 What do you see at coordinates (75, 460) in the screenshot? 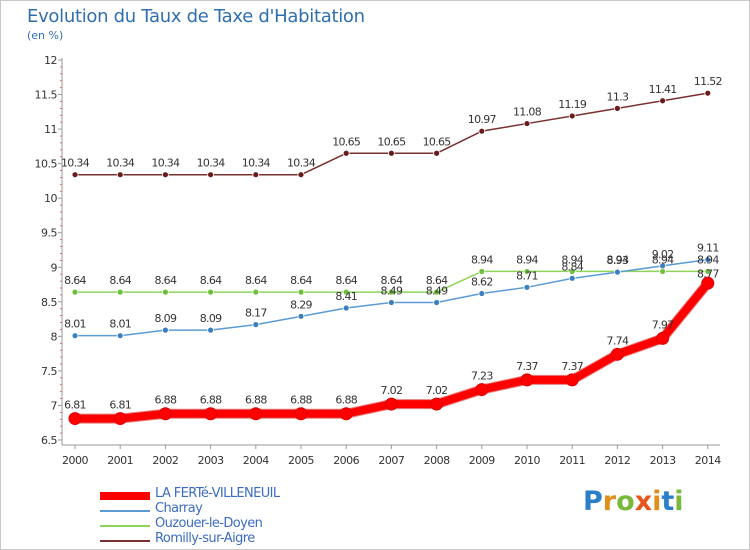
I see `x-tick-label: 2000` at bounding box center [75, 460].